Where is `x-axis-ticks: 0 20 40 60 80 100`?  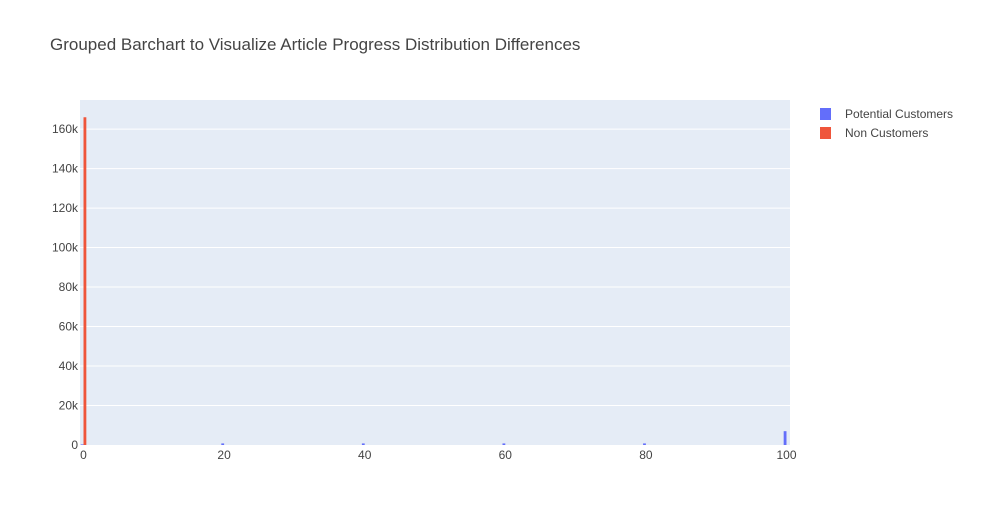 x-axis-ticks: 0 20 40 60 80 100 is located at coordinates (438, 455).